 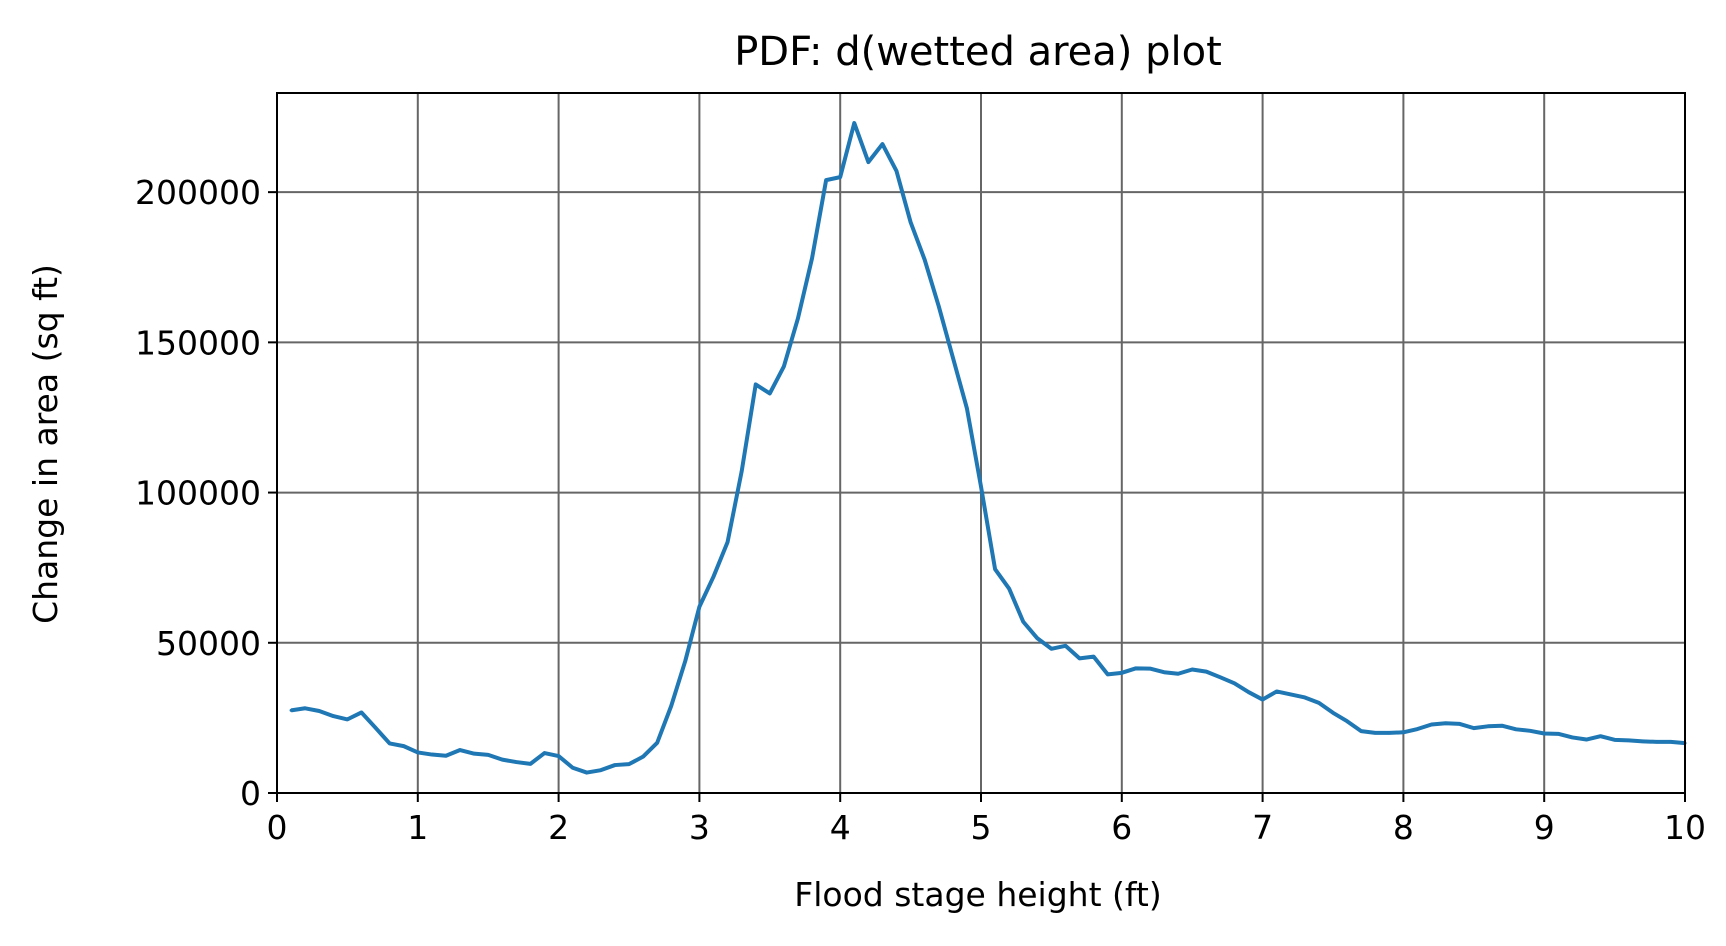 I want to click on x-tick-label: 3, so click(x=699, y=827).